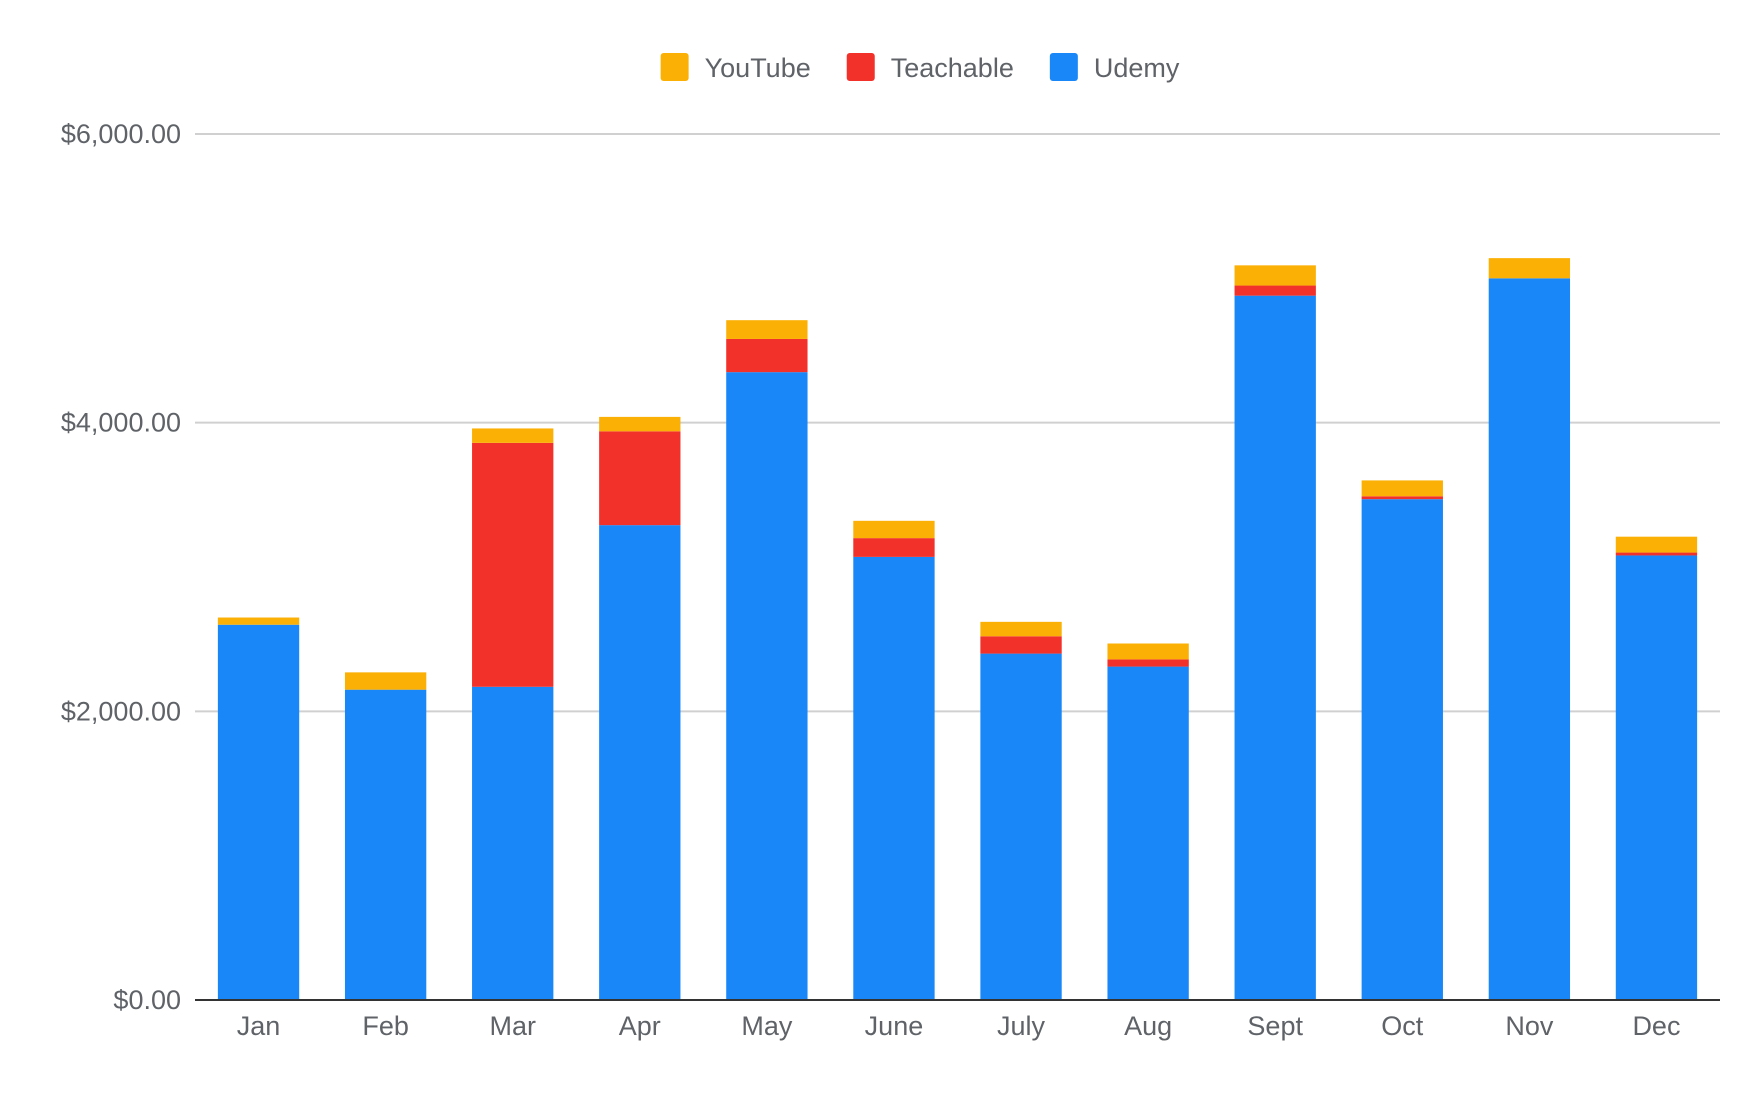 The image size is (1764, 1093). What do you see at coordinates (513, 435) in the screenshot?
I see `bar-youtube-mar` at bounding box center [513, 435].